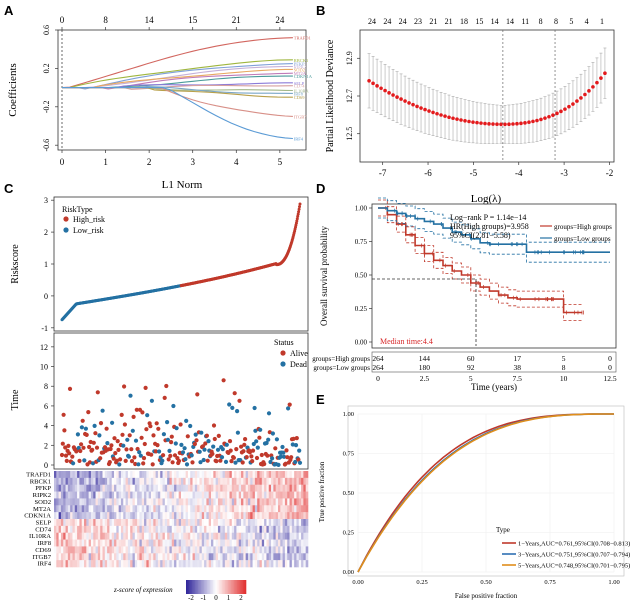  What do you see at coordinates (209, 587) in the screenshot?
I see `scale-swatch` at bounding box center [209, 587].